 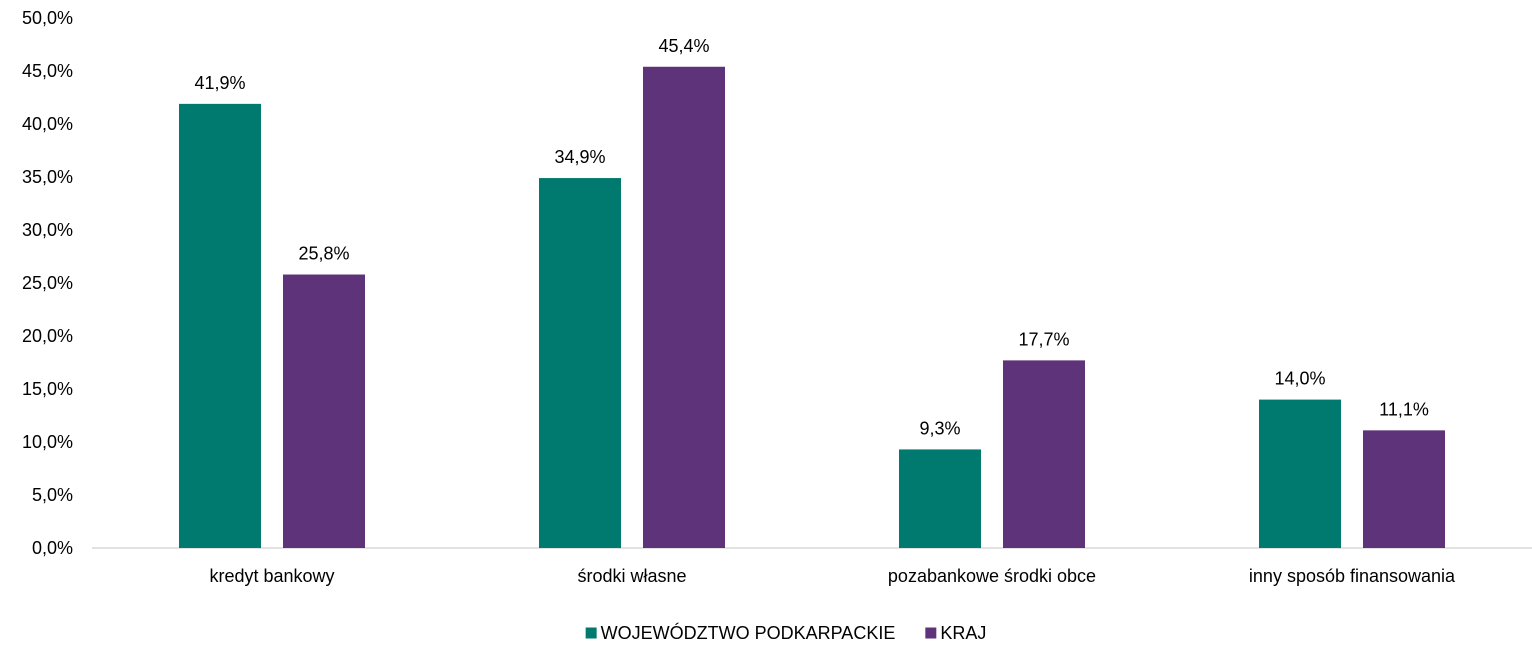 What do you see at coordinates (52, 548) in the screenshot?
I see `y-tick-label: 0,0%` at bounding box center [52, 548].